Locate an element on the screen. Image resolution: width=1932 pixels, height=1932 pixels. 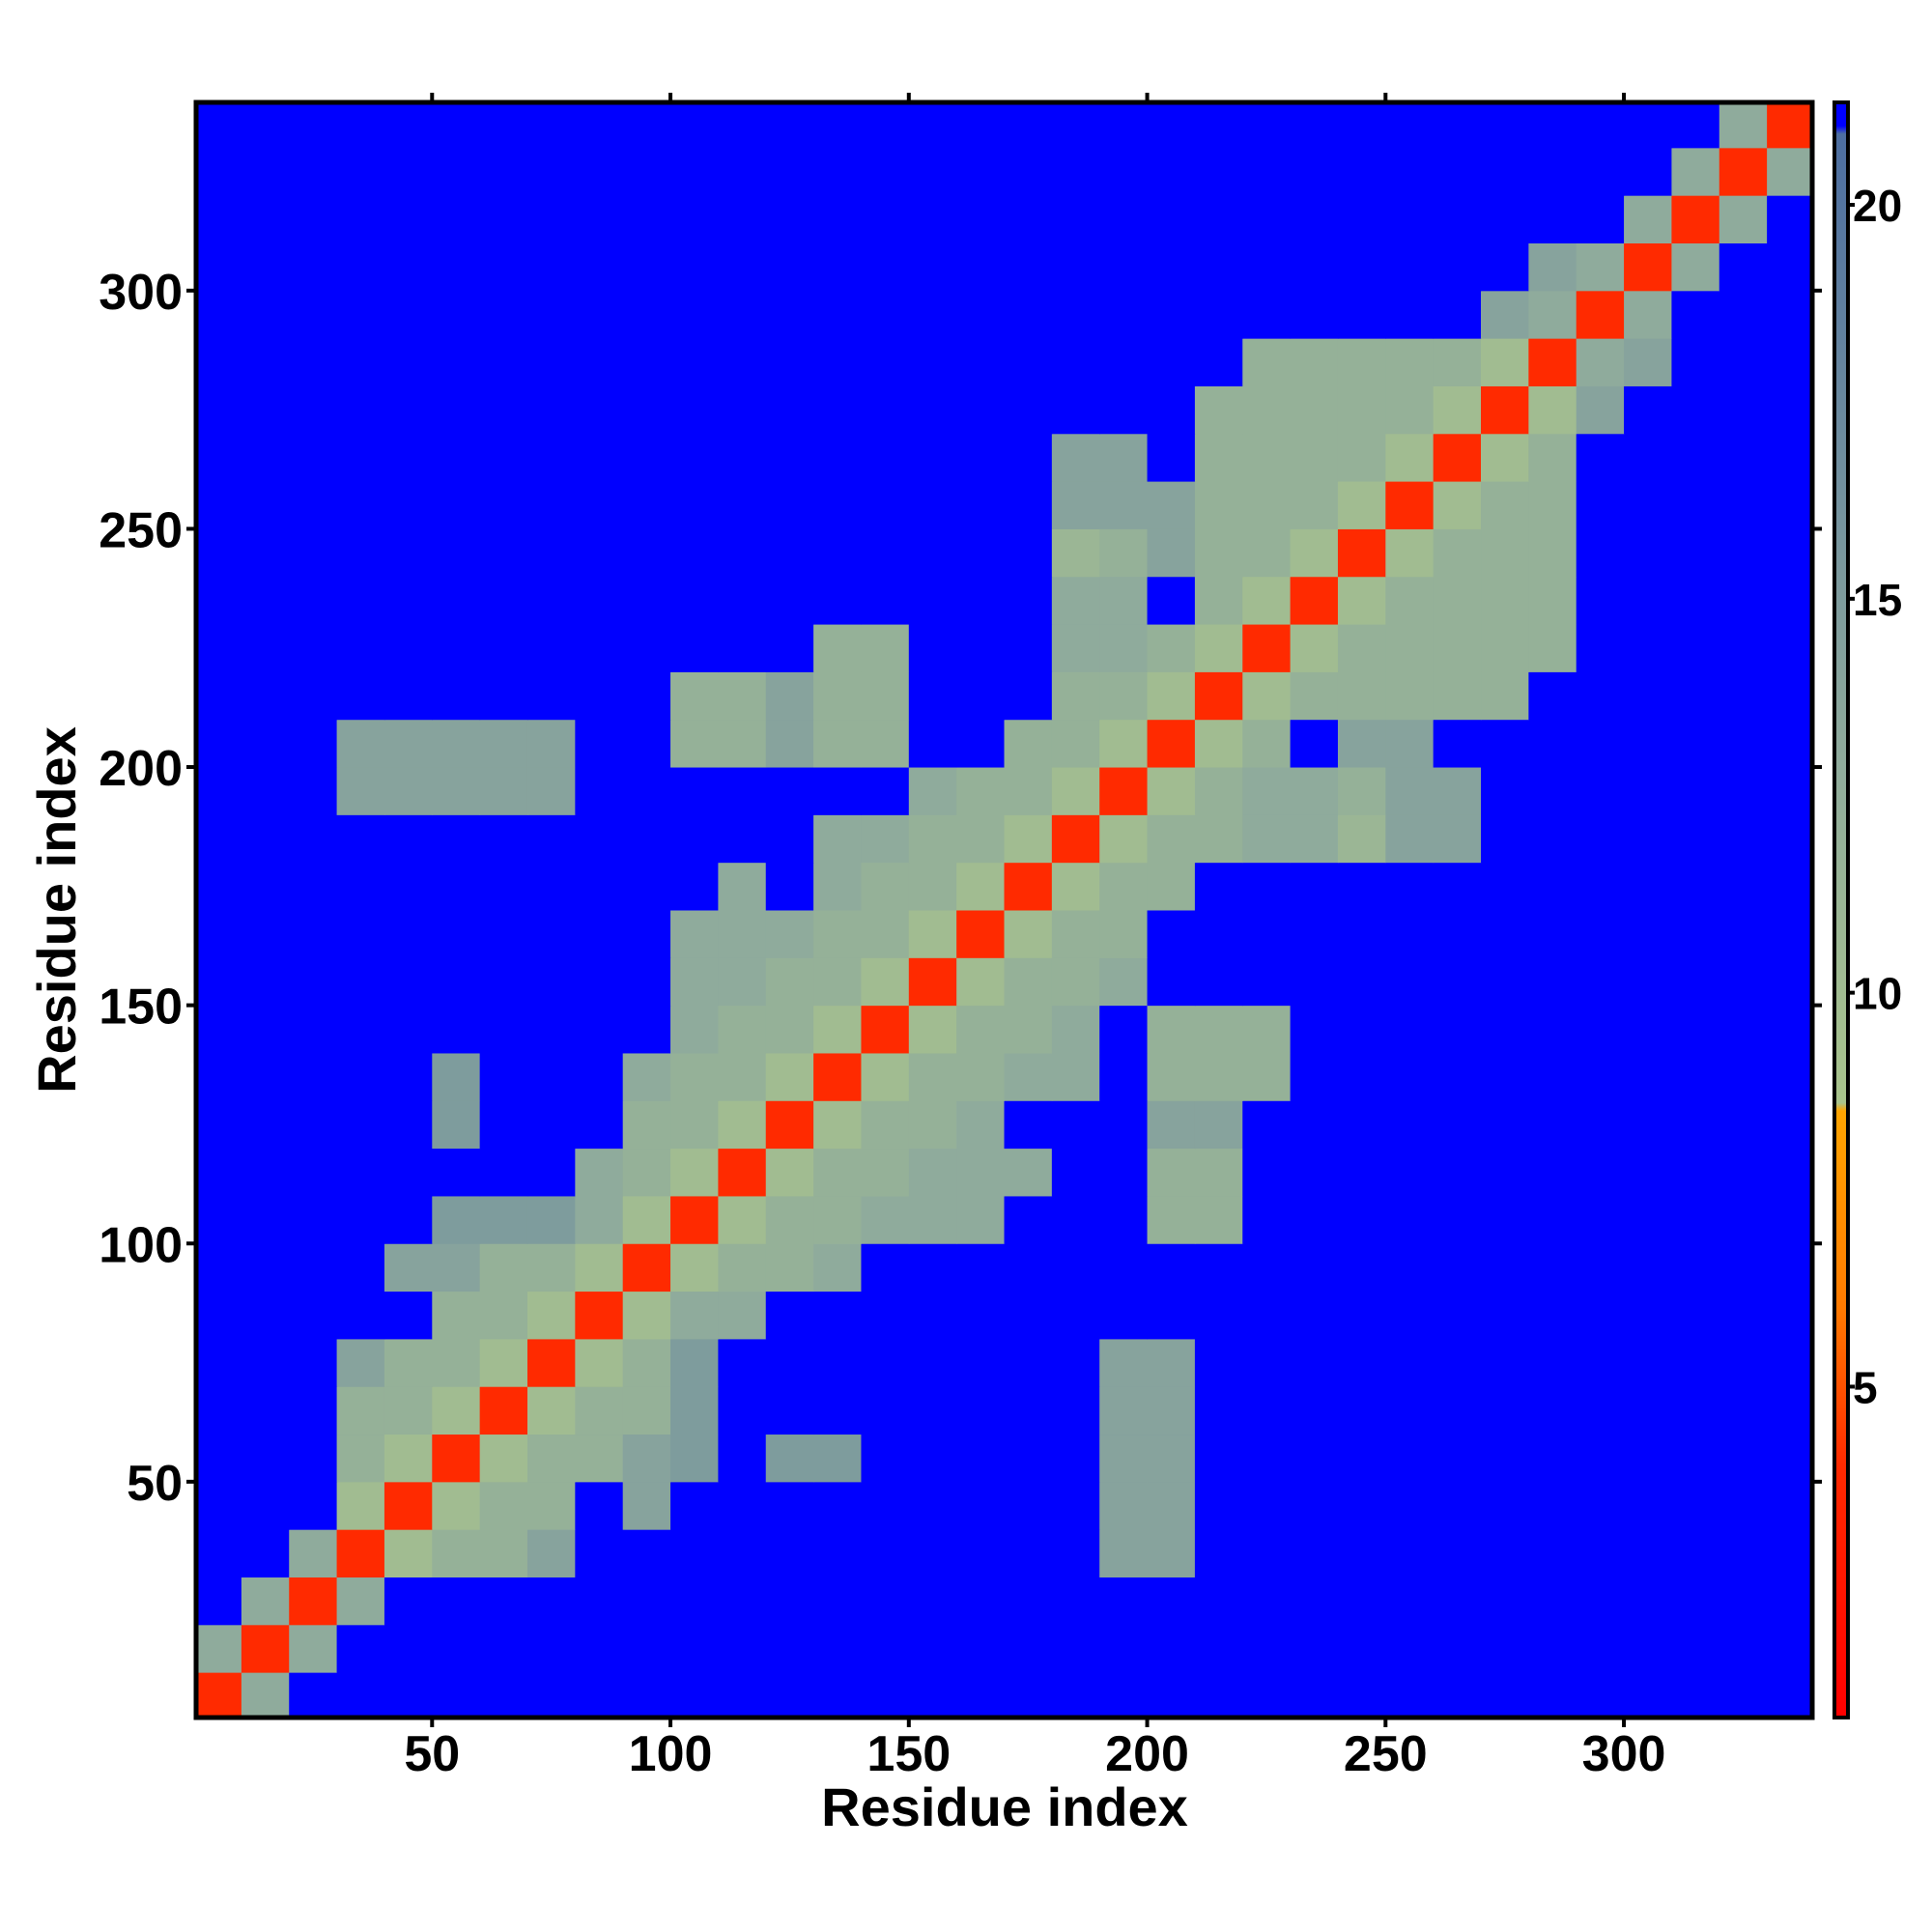
y-tick-label: 100 is located at coordinates (141, 1245).